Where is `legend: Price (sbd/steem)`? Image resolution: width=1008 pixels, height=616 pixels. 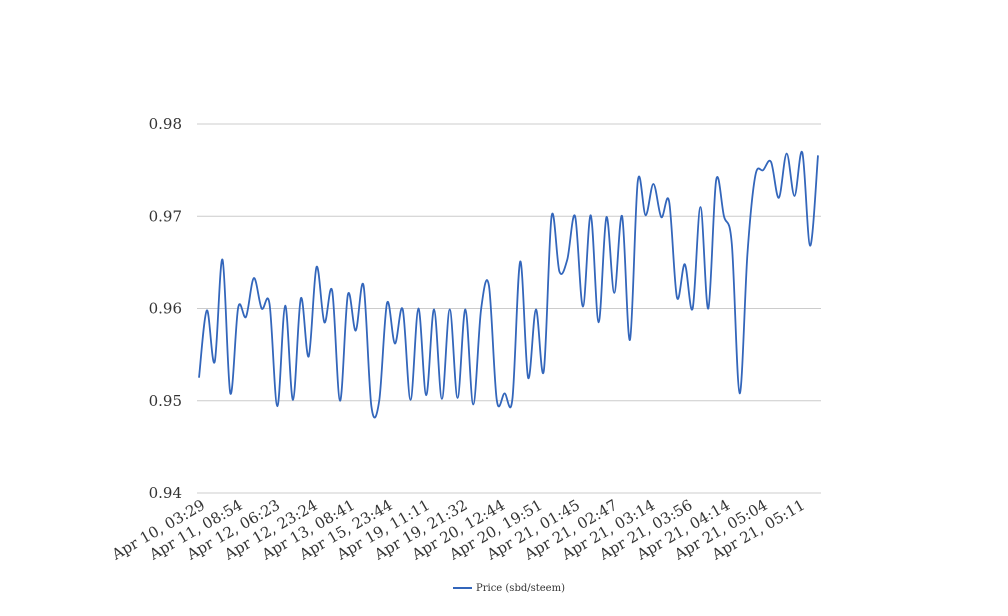 legend: Price (sbd/steem) is located at coordinates (509, 588).